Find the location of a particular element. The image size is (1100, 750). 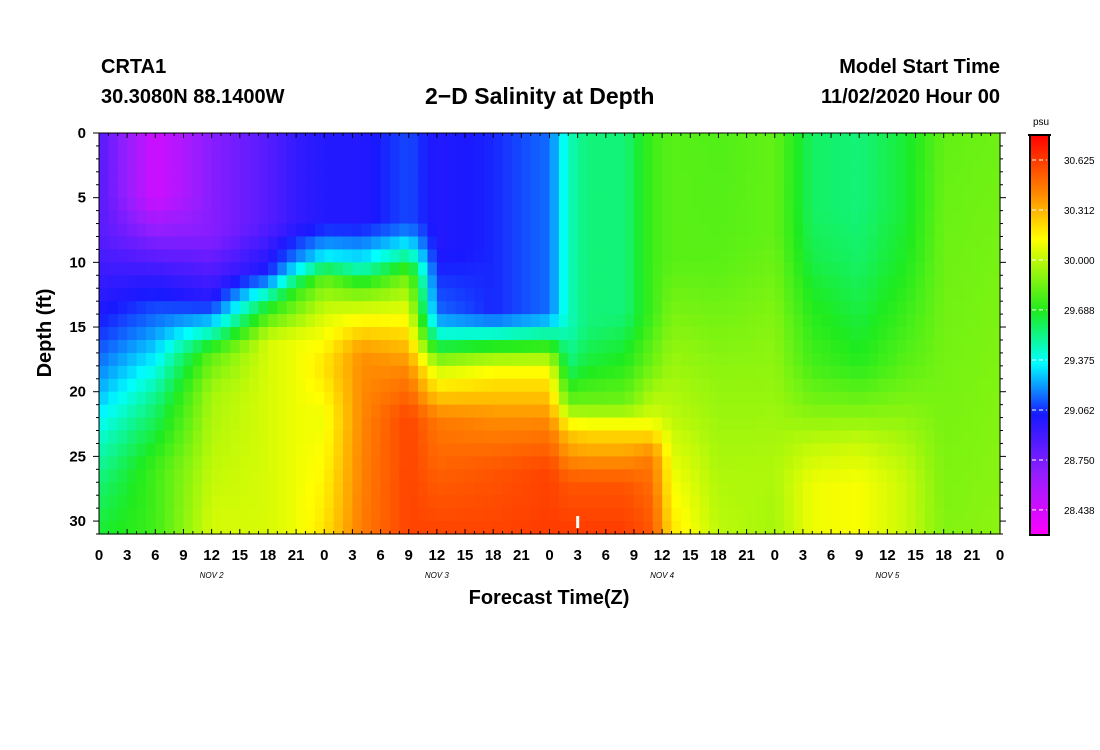

y-tick-label: 10 is located at coordinates (77, 262).